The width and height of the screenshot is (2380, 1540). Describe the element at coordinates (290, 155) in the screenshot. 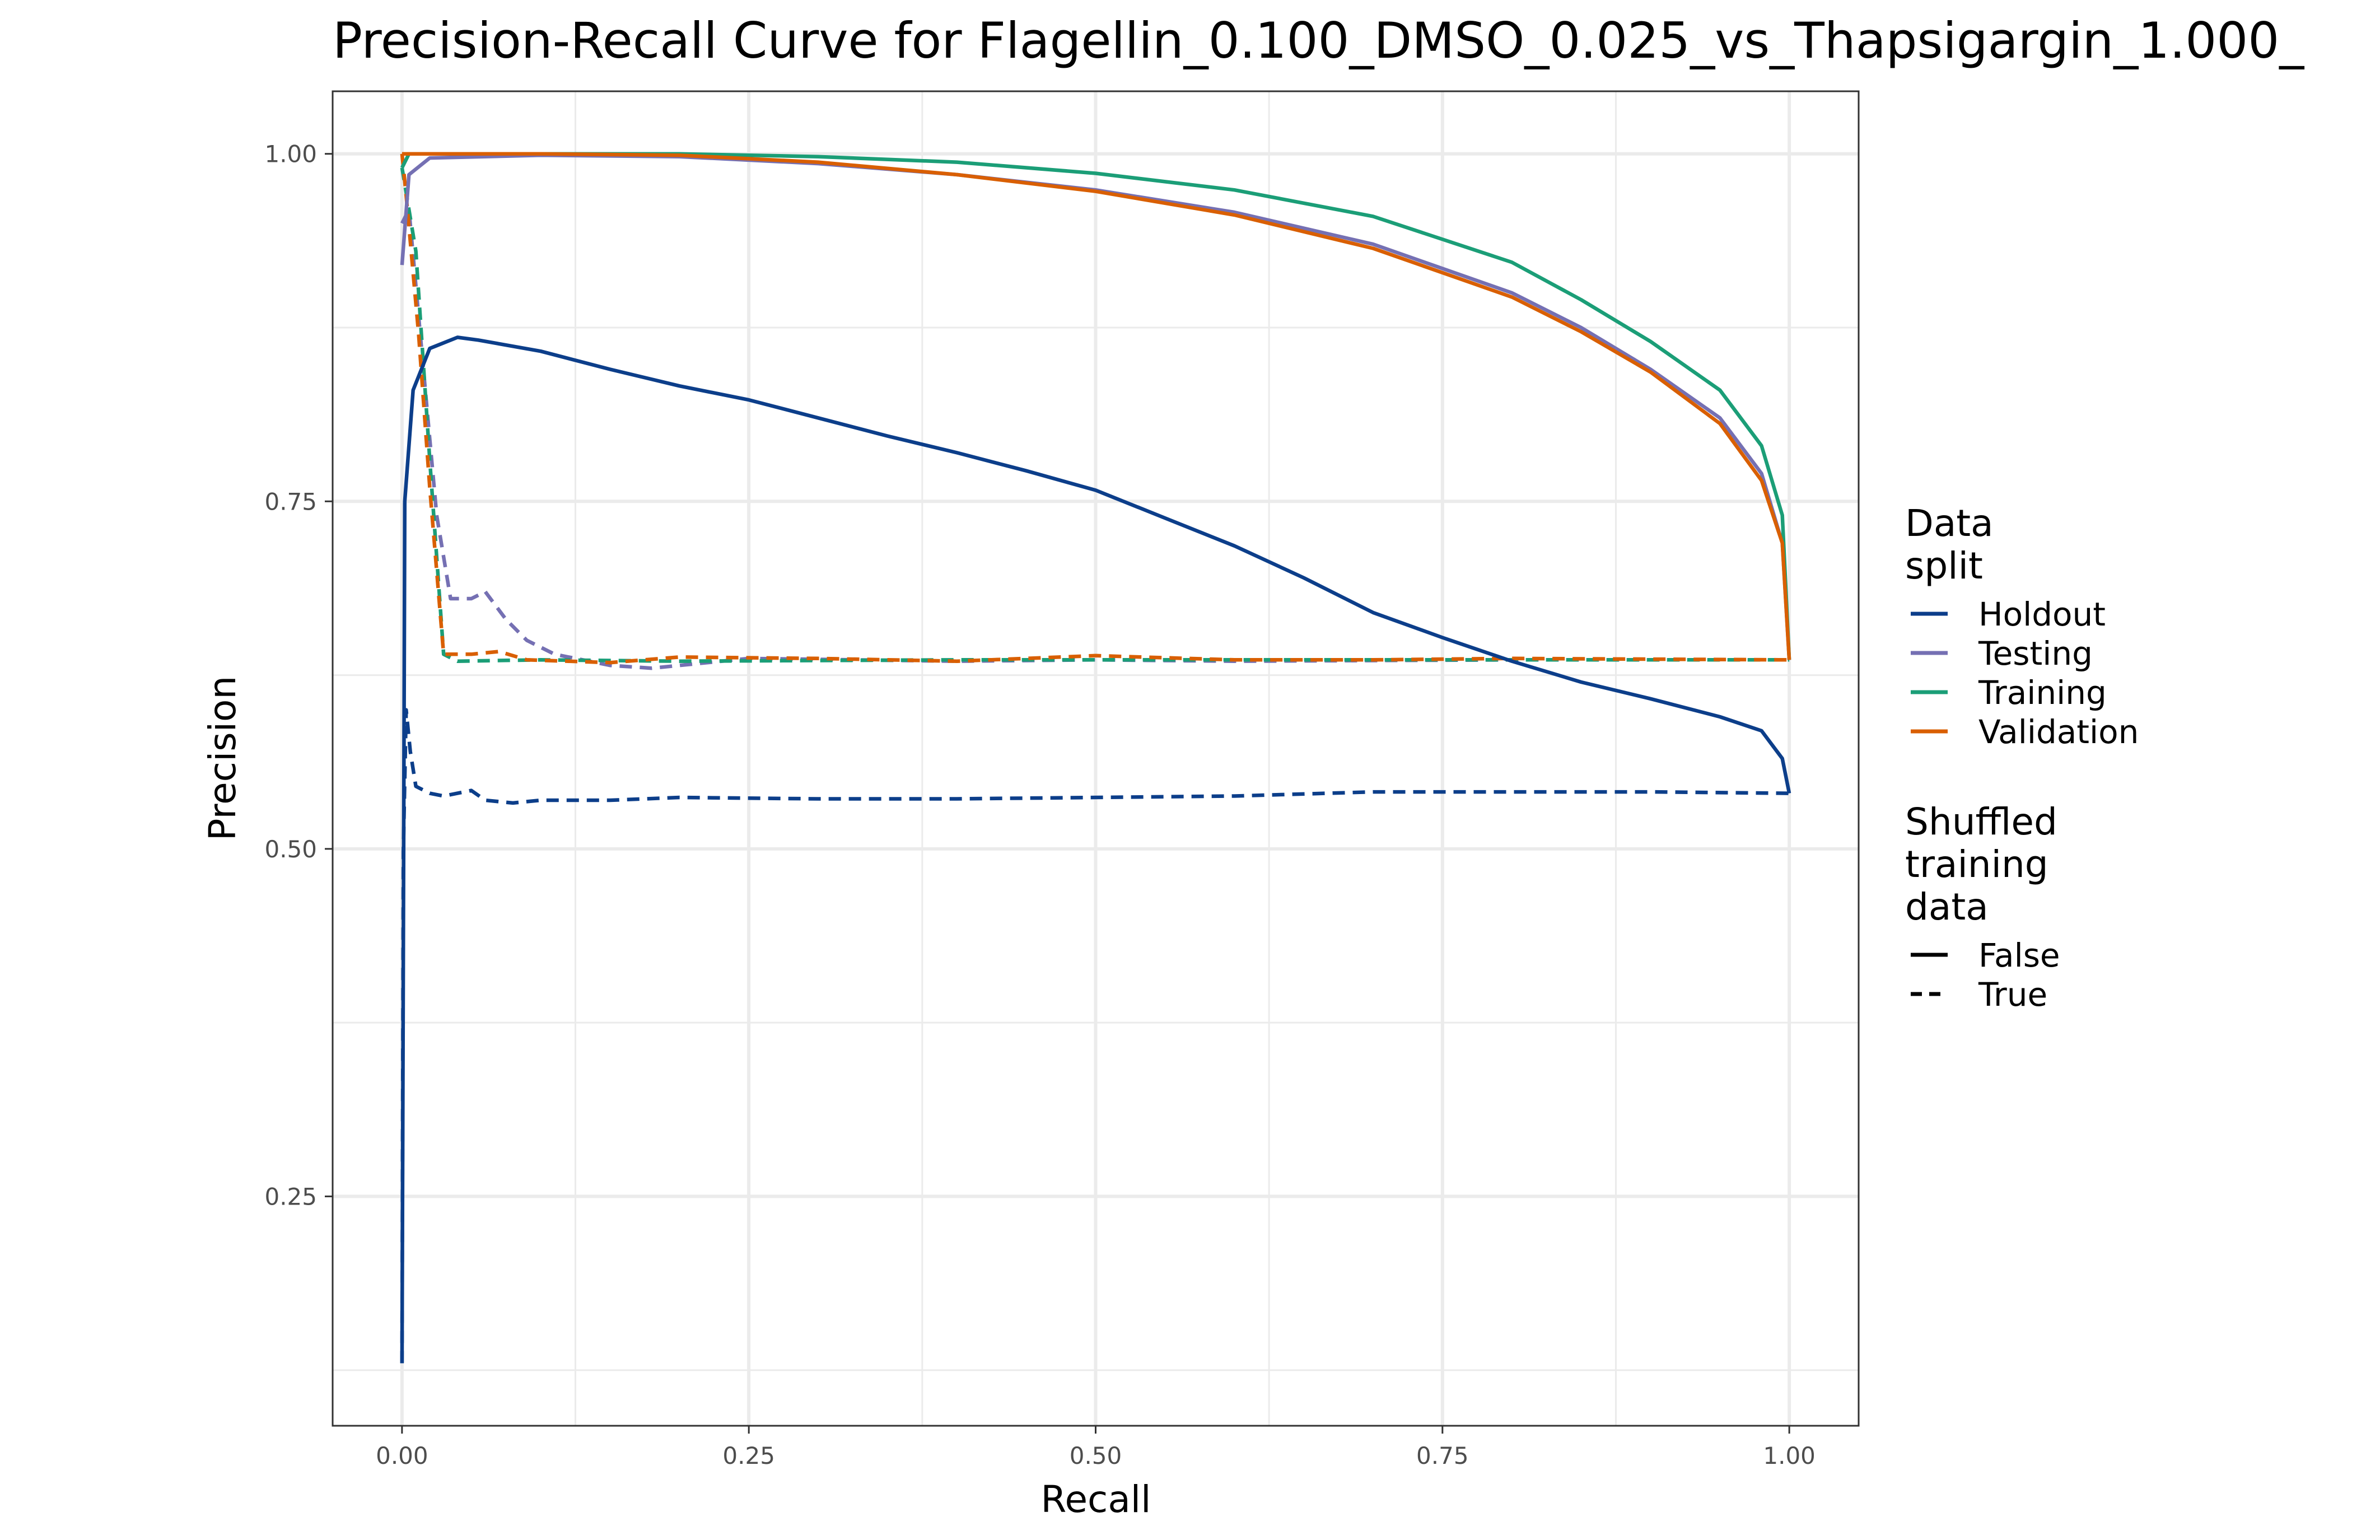

I see `y-tick-label: 1.00` at that location.